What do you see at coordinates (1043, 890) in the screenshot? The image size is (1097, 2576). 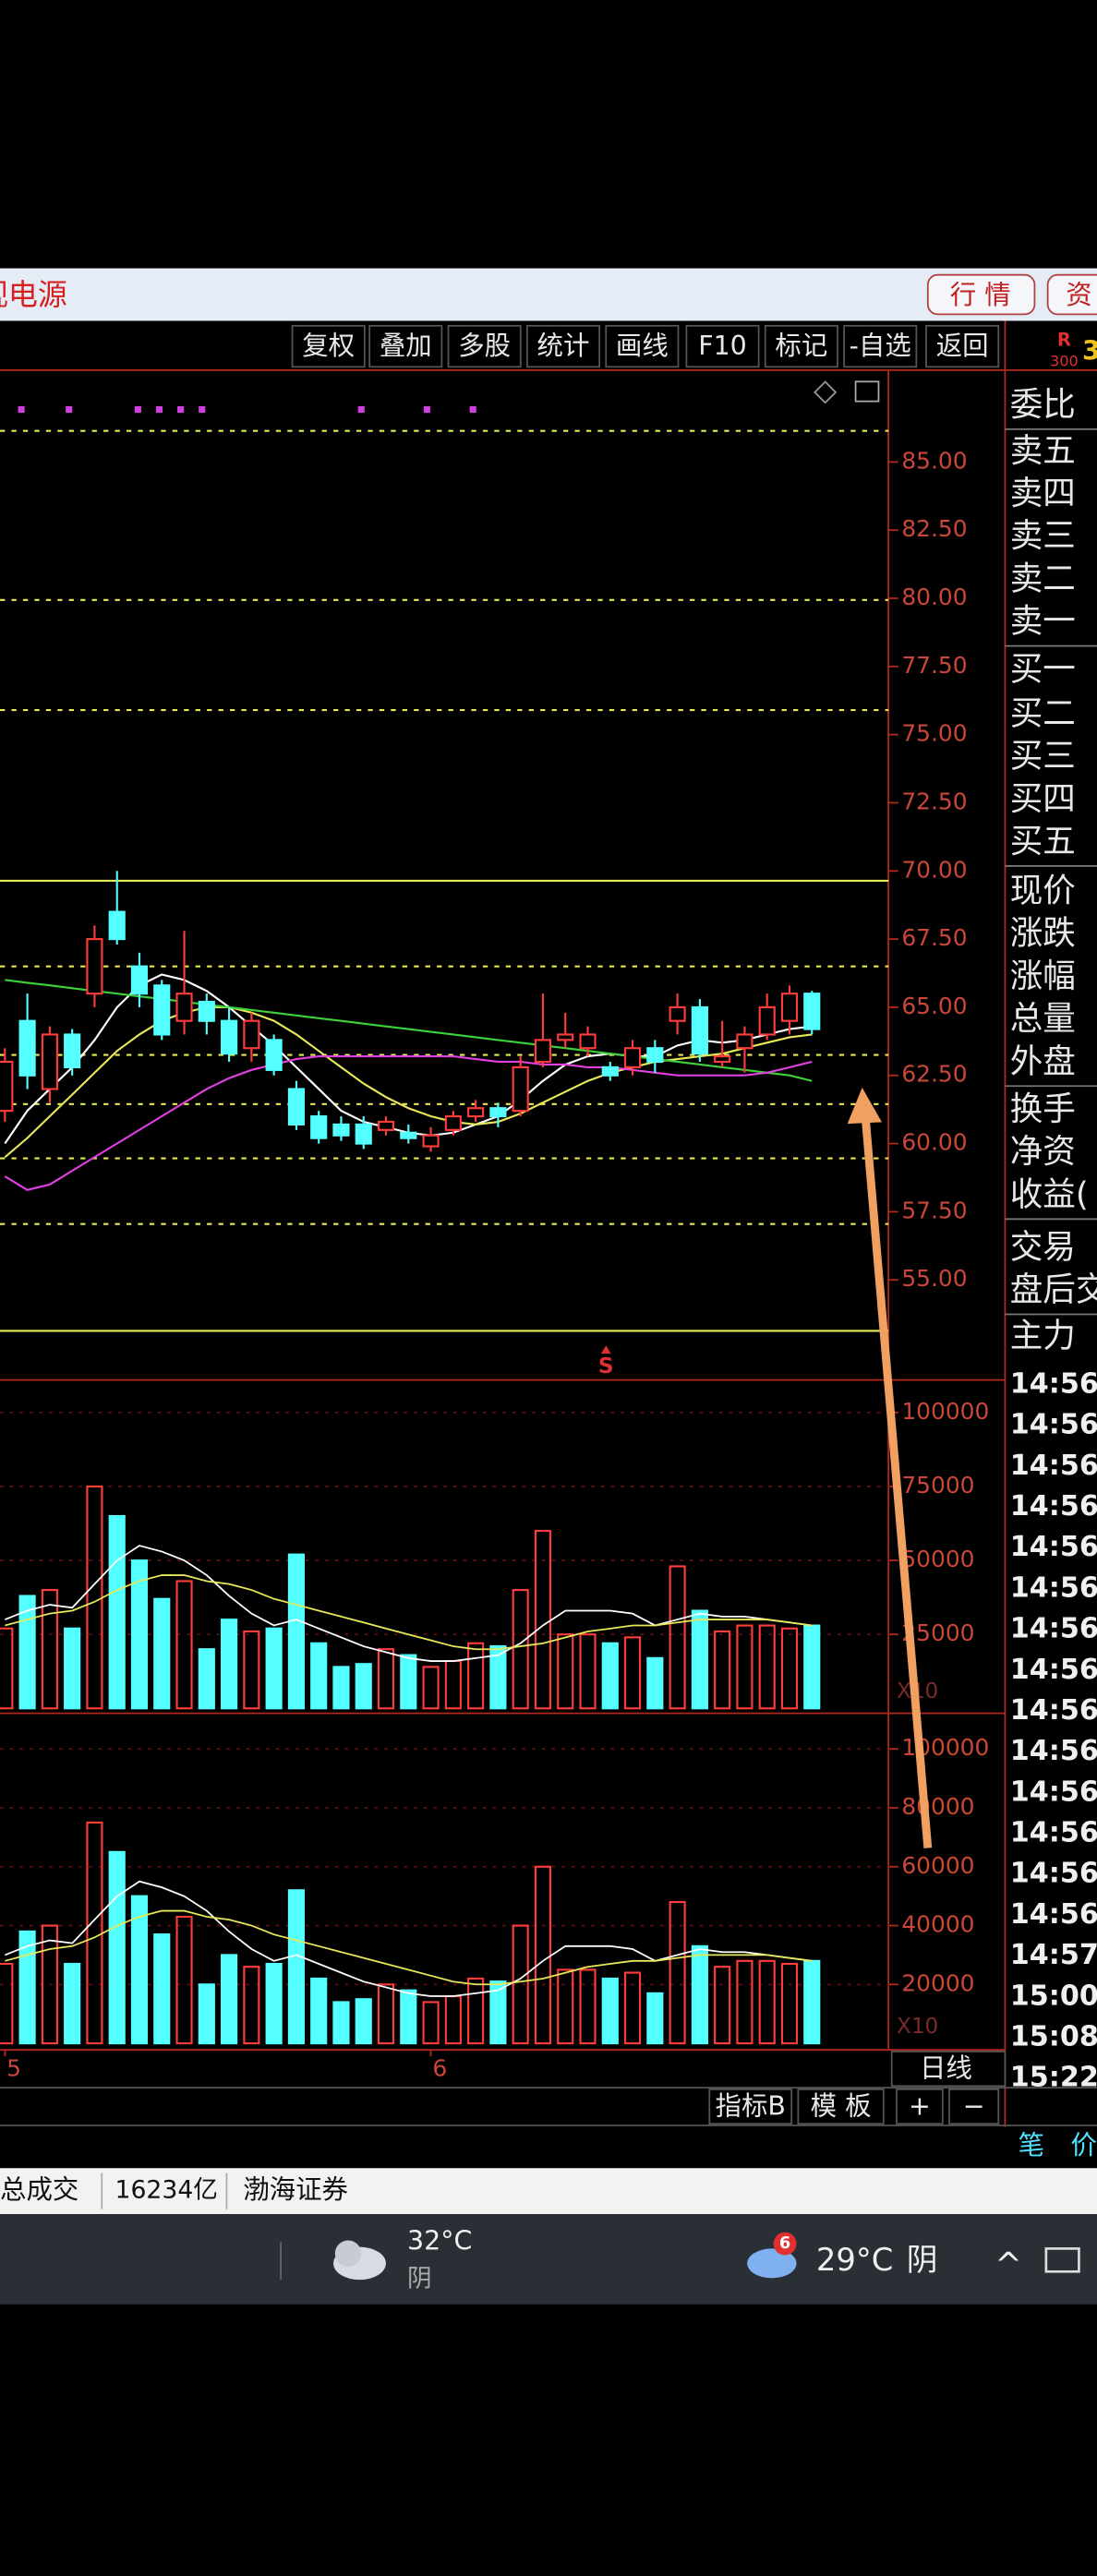 I see `quote-label: 现价` at bounding box center [1043, 890].